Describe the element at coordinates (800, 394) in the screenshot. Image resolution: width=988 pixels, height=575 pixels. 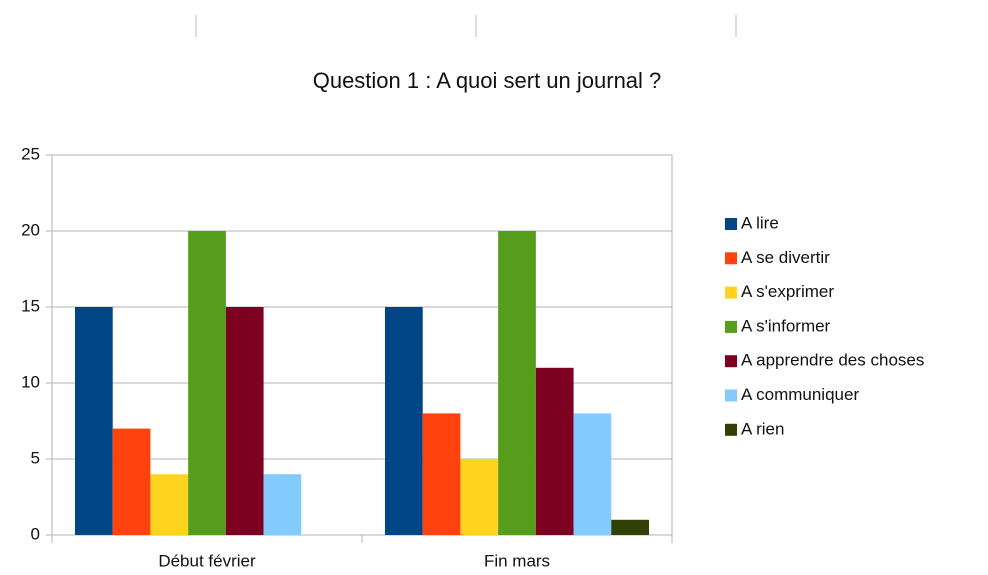
I see `legend-label: A communiquer` at that location.